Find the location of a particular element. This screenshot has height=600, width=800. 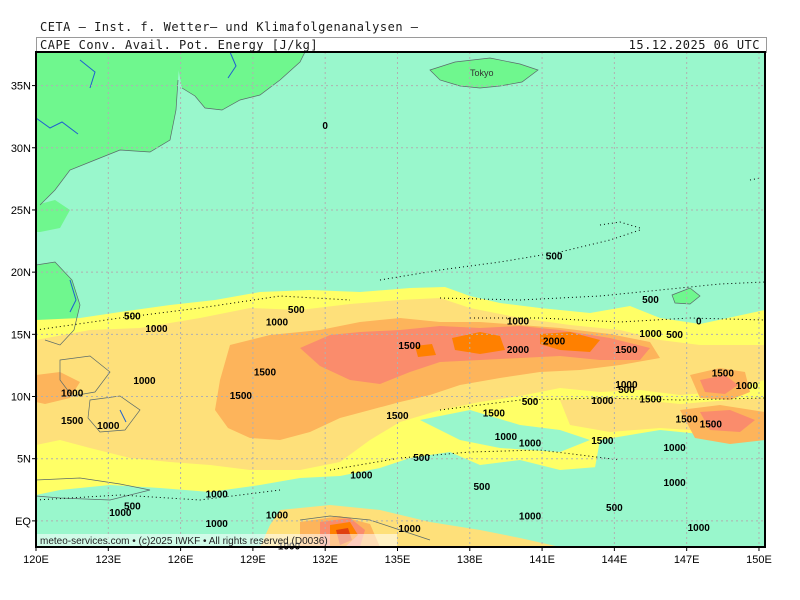

copyright-strip is located at coordinates (217, 540).